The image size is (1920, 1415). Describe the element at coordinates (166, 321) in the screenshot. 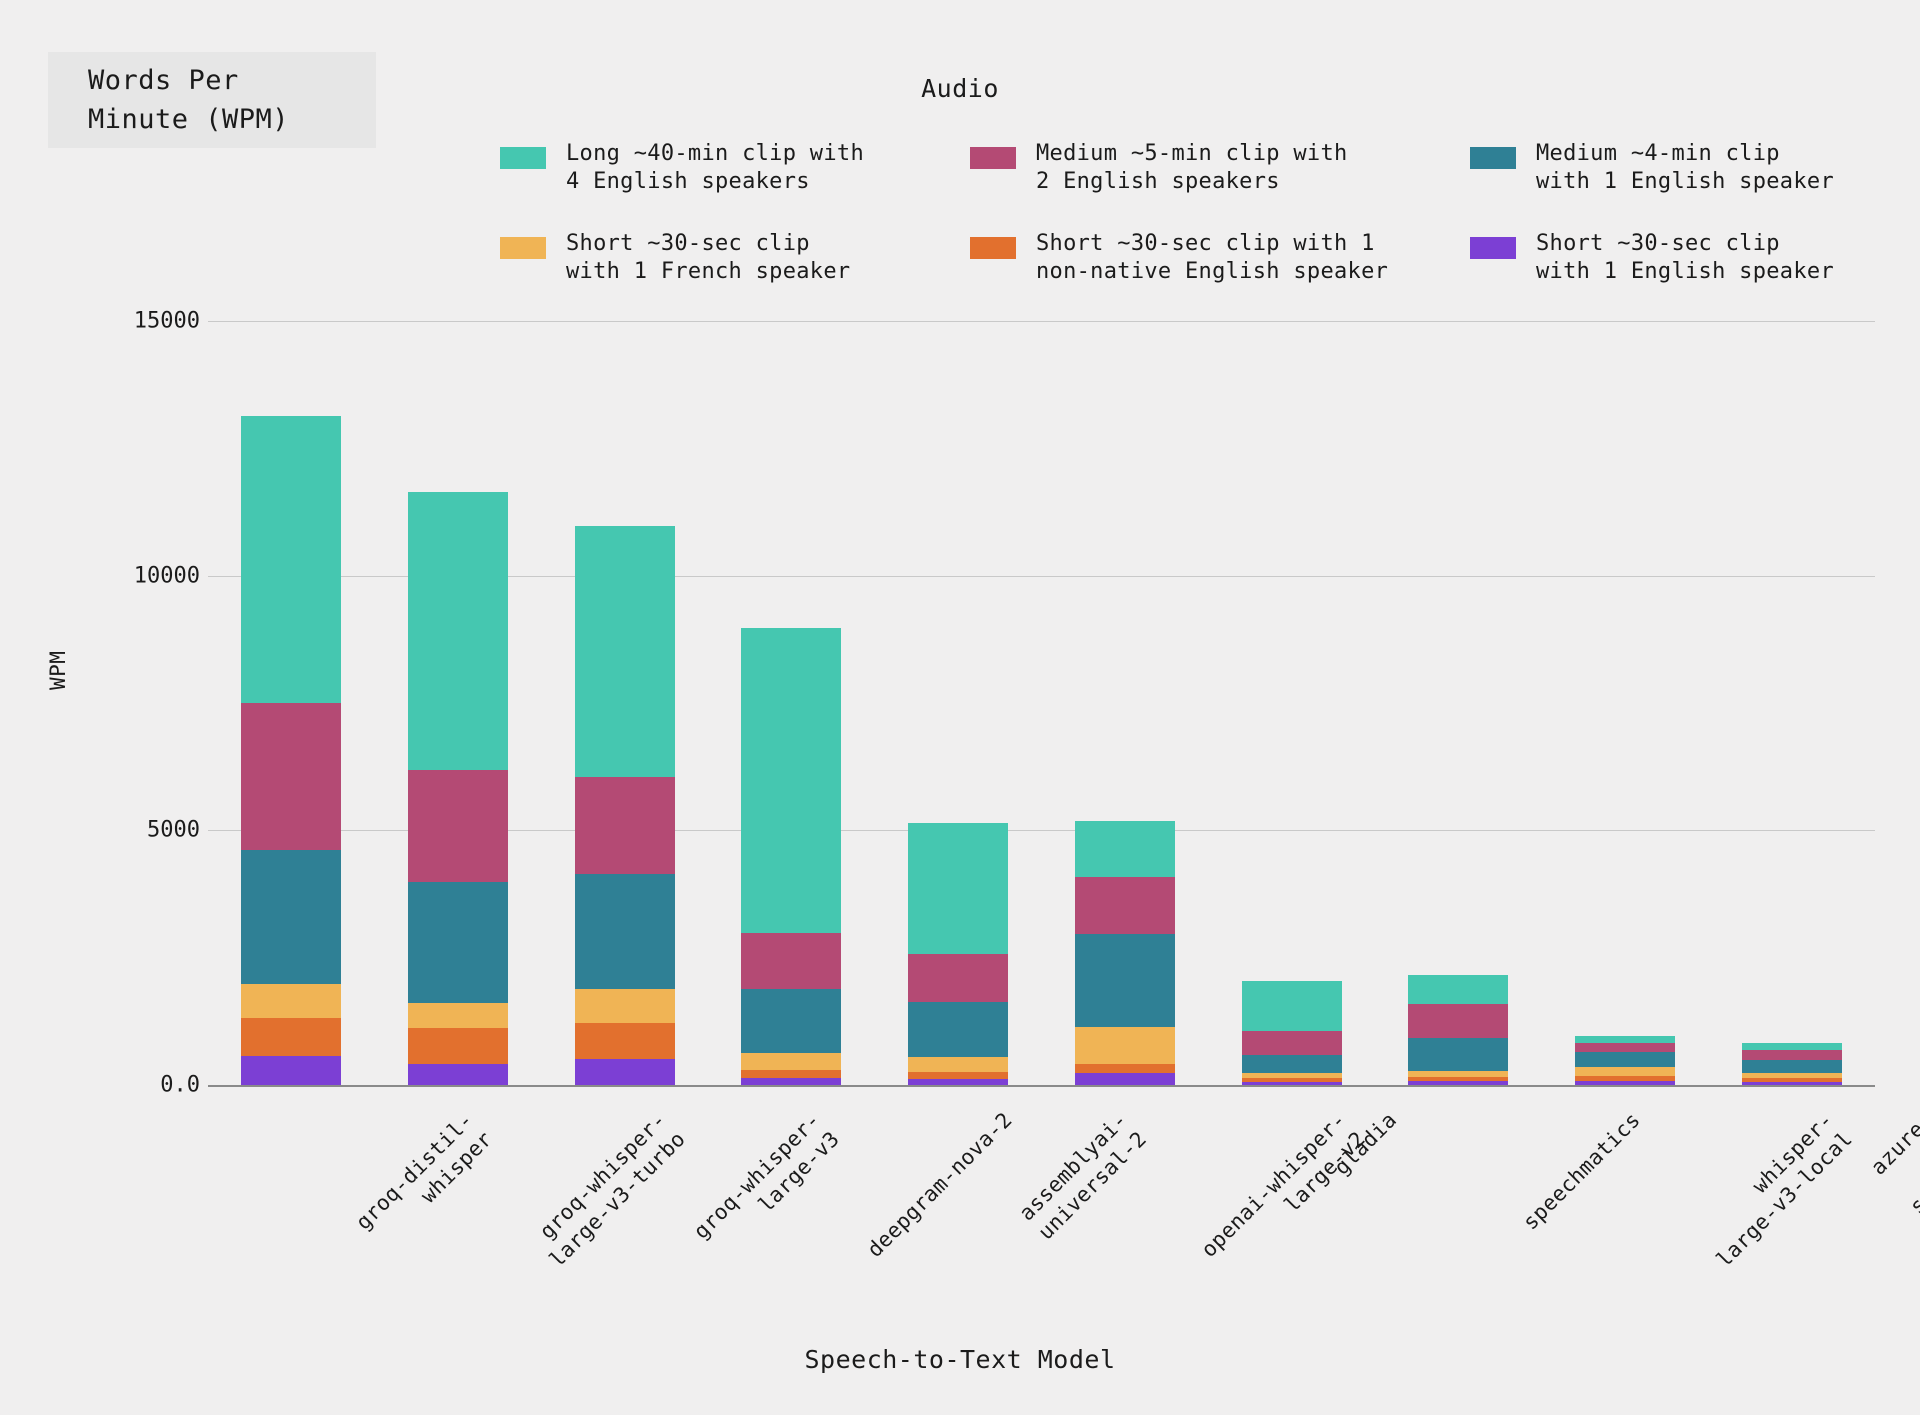

I see `y-axis-tick-label: 15000` at that location.